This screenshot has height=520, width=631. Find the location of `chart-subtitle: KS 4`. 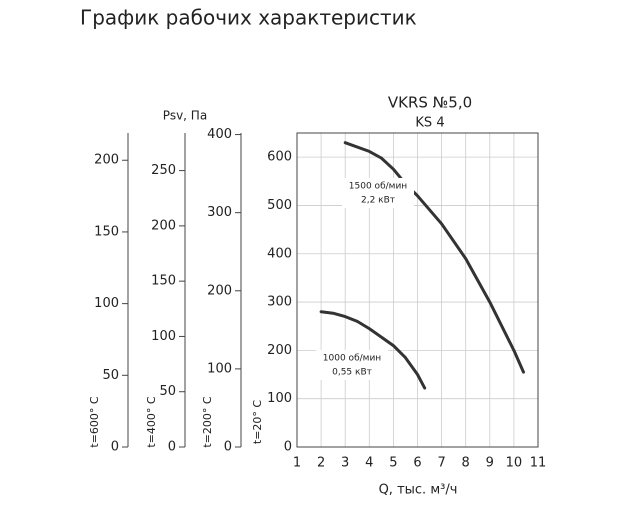

chart-subtitle: KS 4 is located at coordinates (429, 123).